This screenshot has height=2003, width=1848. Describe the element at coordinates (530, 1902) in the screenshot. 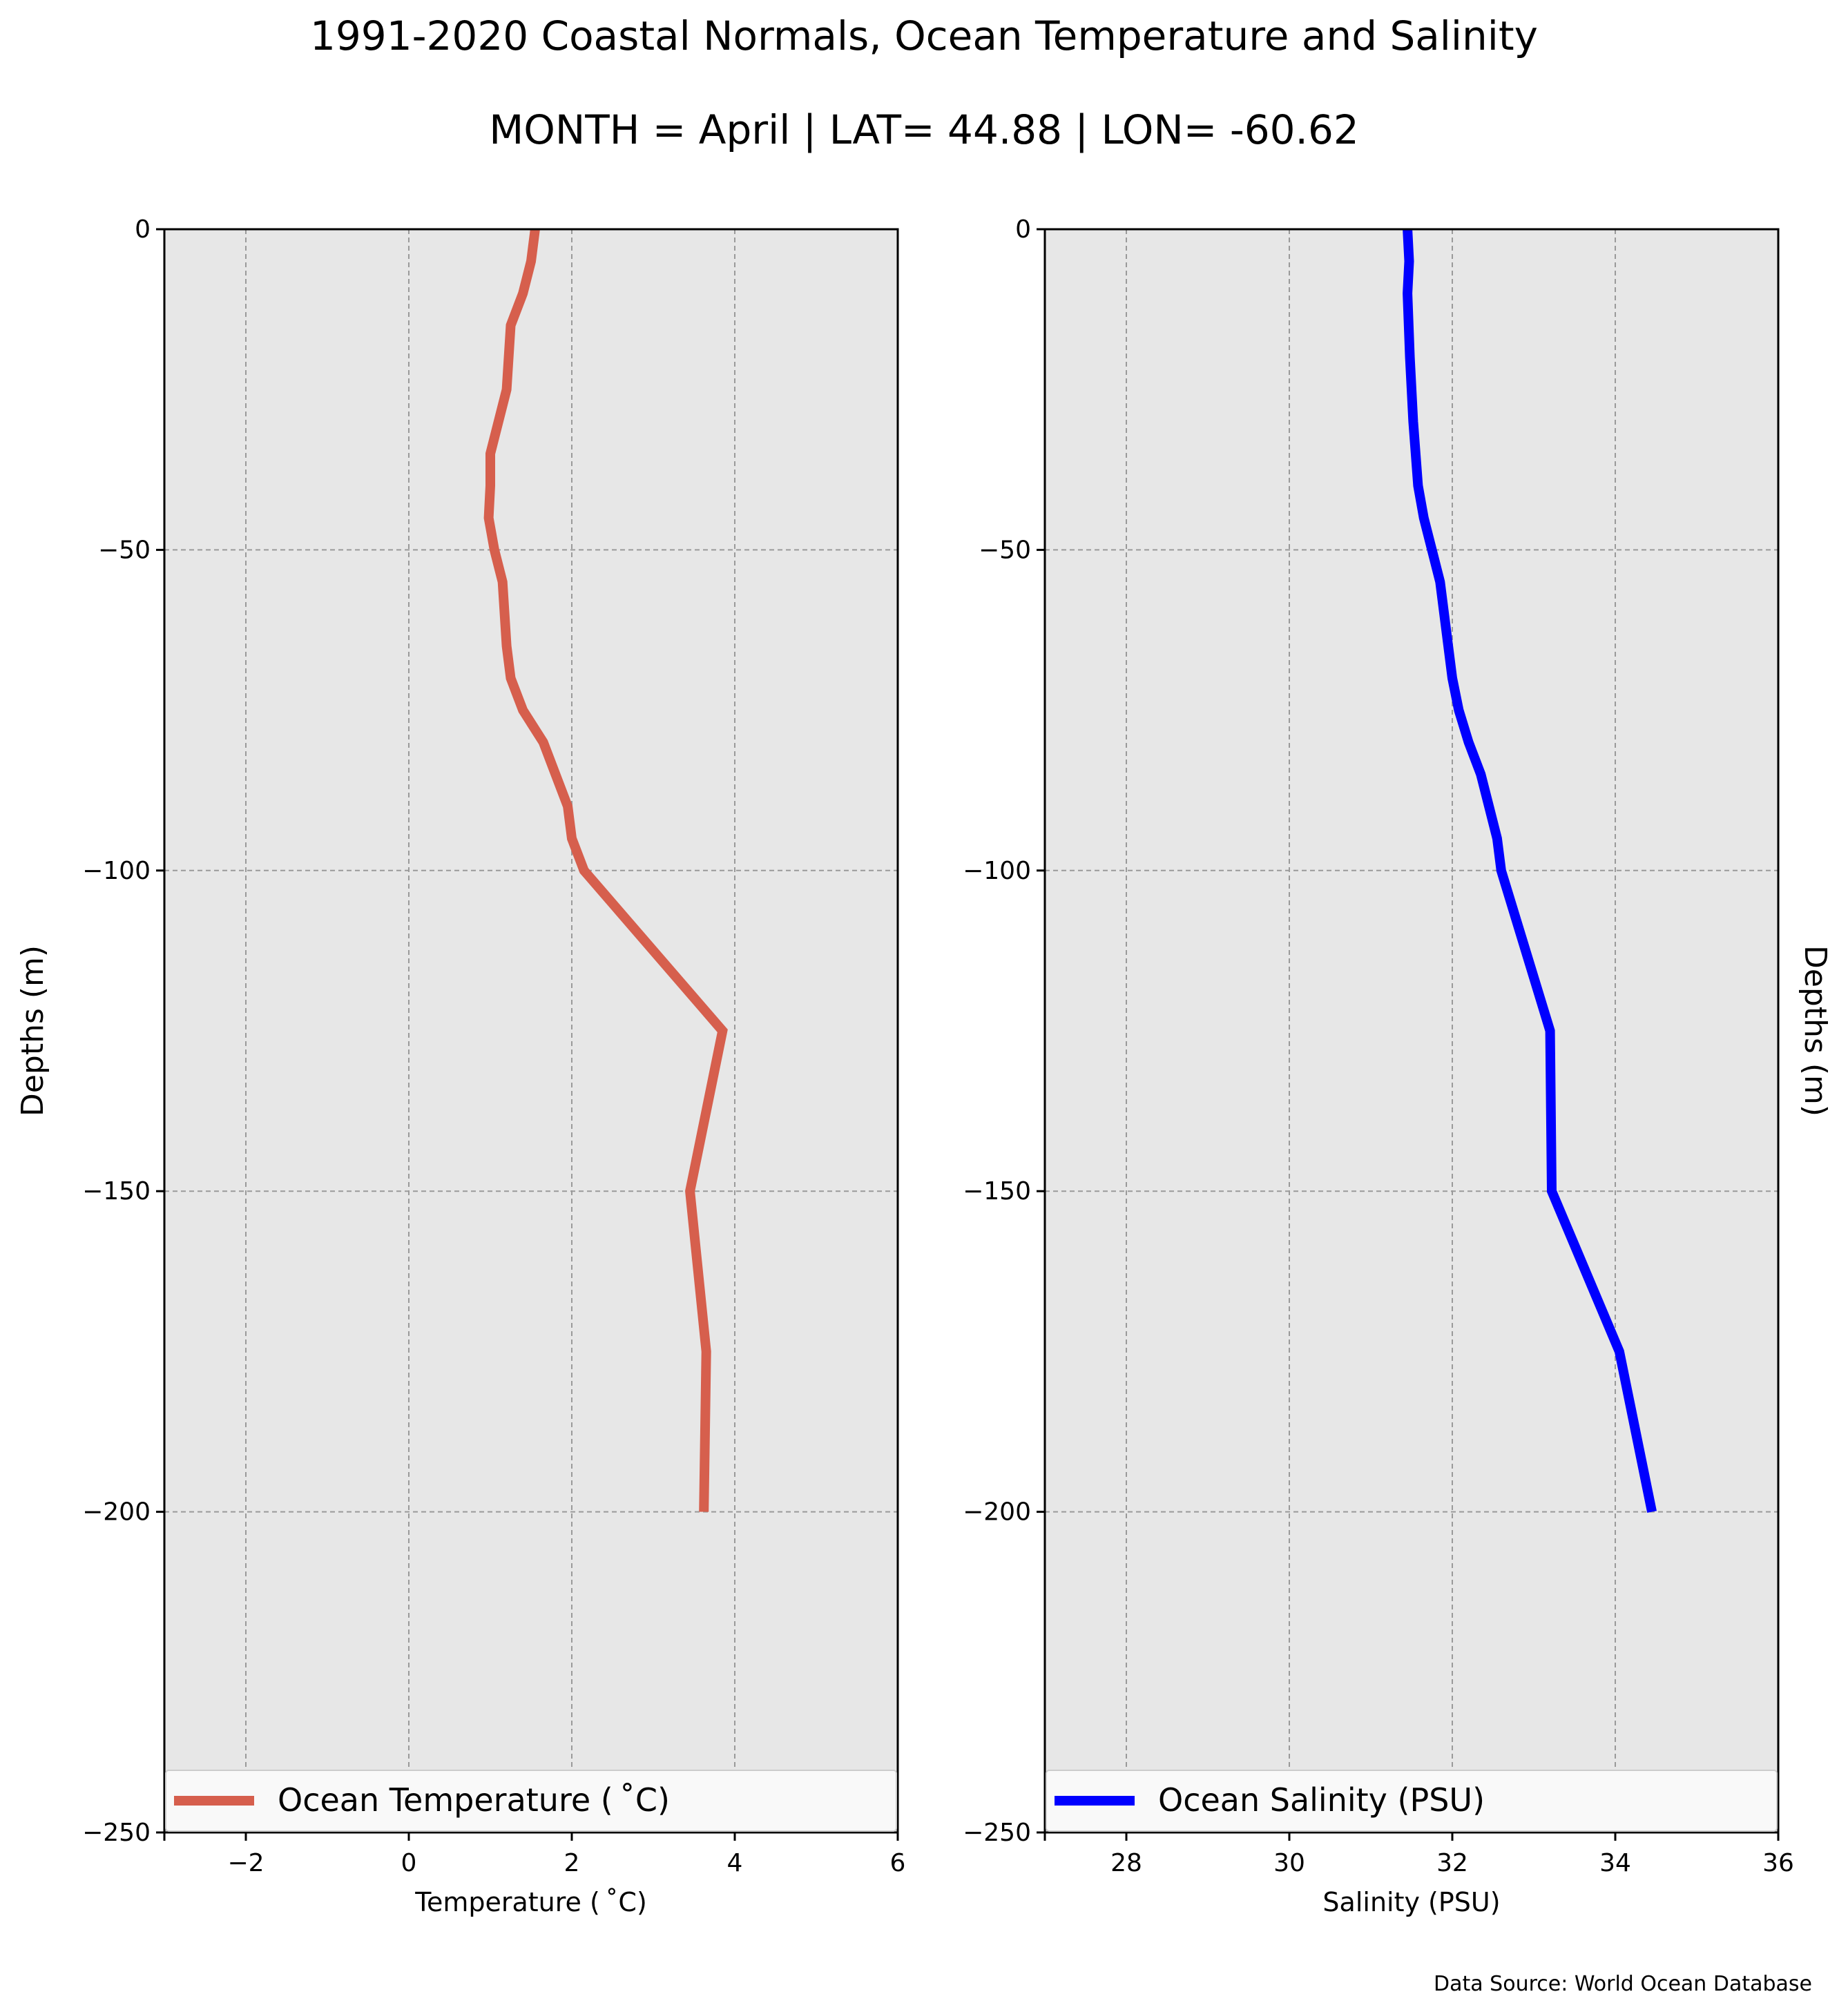

I see `x-axis-label: Temperature ( ˚C)` at that location.